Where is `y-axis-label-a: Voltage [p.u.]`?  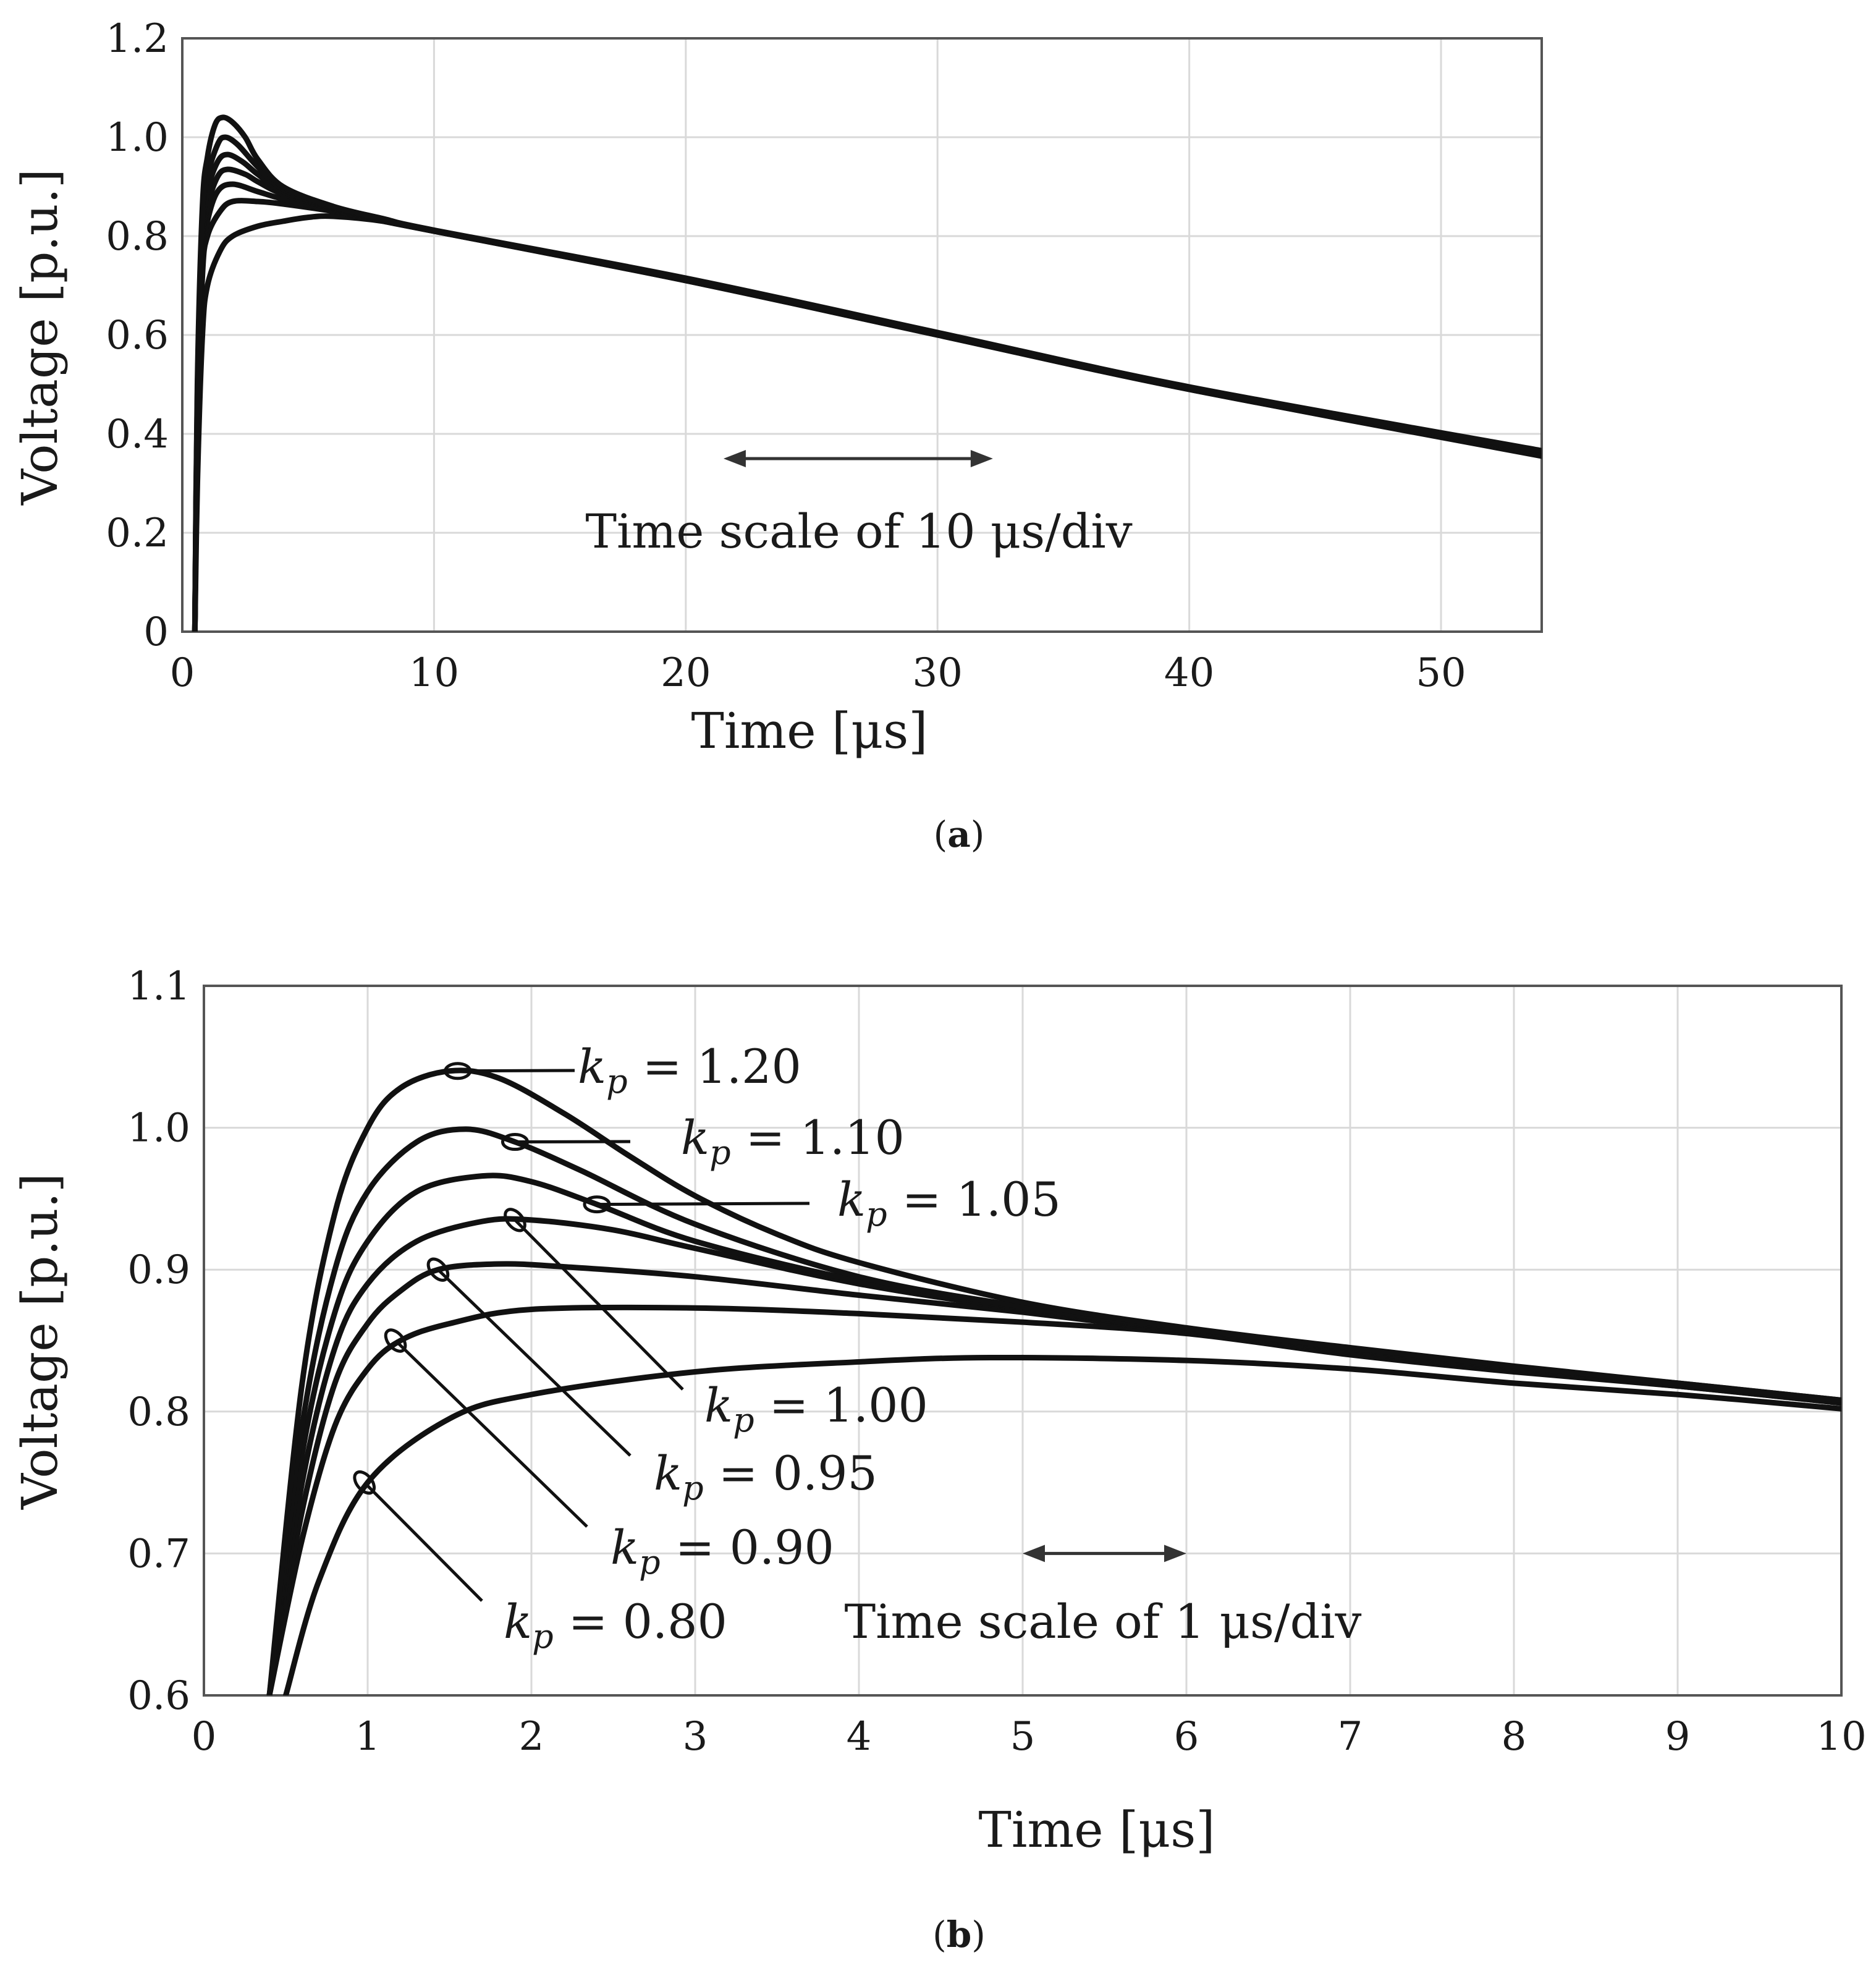
y-axis-label-a: Voltage [p.u.] is located at coordinates (40, 337).